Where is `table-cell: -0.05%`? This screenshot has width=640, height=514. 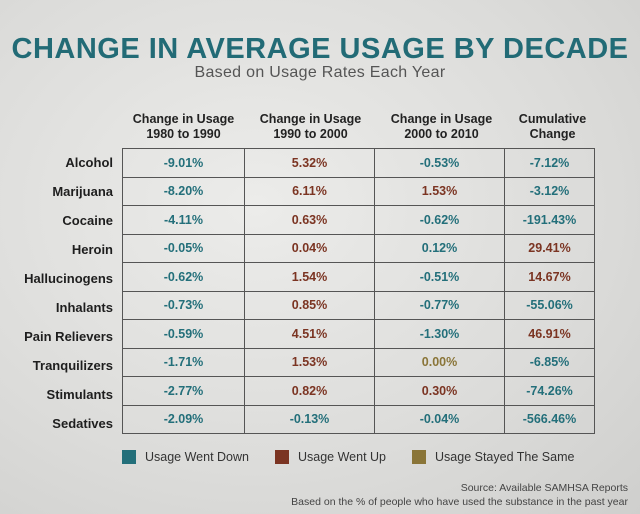
table-cell: -0.05% is located at coordinates (183, 248).